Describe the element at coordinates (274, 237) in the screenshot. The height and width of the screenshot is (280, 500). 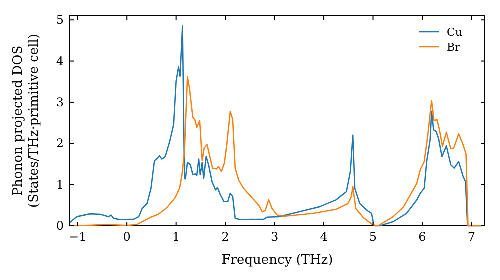
I see `x-tick-label: 3` at that location.